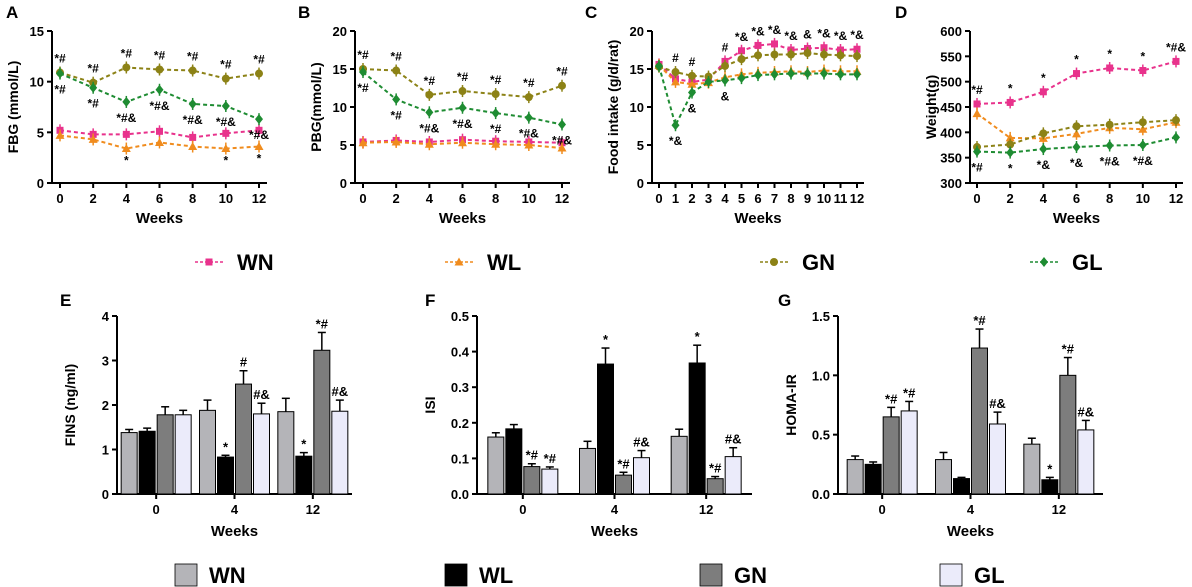  Describe the element at coordinates (1087, 262) in the screenshot. I see `legend-label: GL` at that location.